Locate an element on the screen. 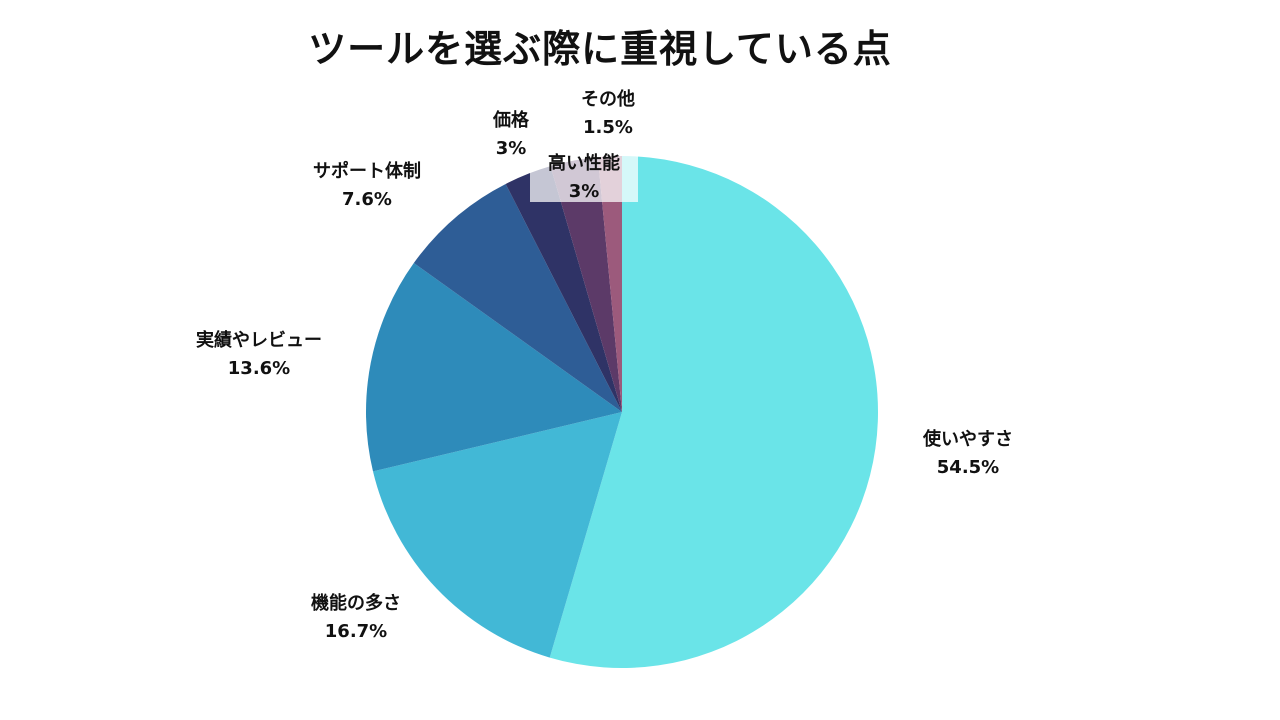 Image resolution: width=1280 pixels, height=720 pixels. label-background is located at coordinates (584, 176).